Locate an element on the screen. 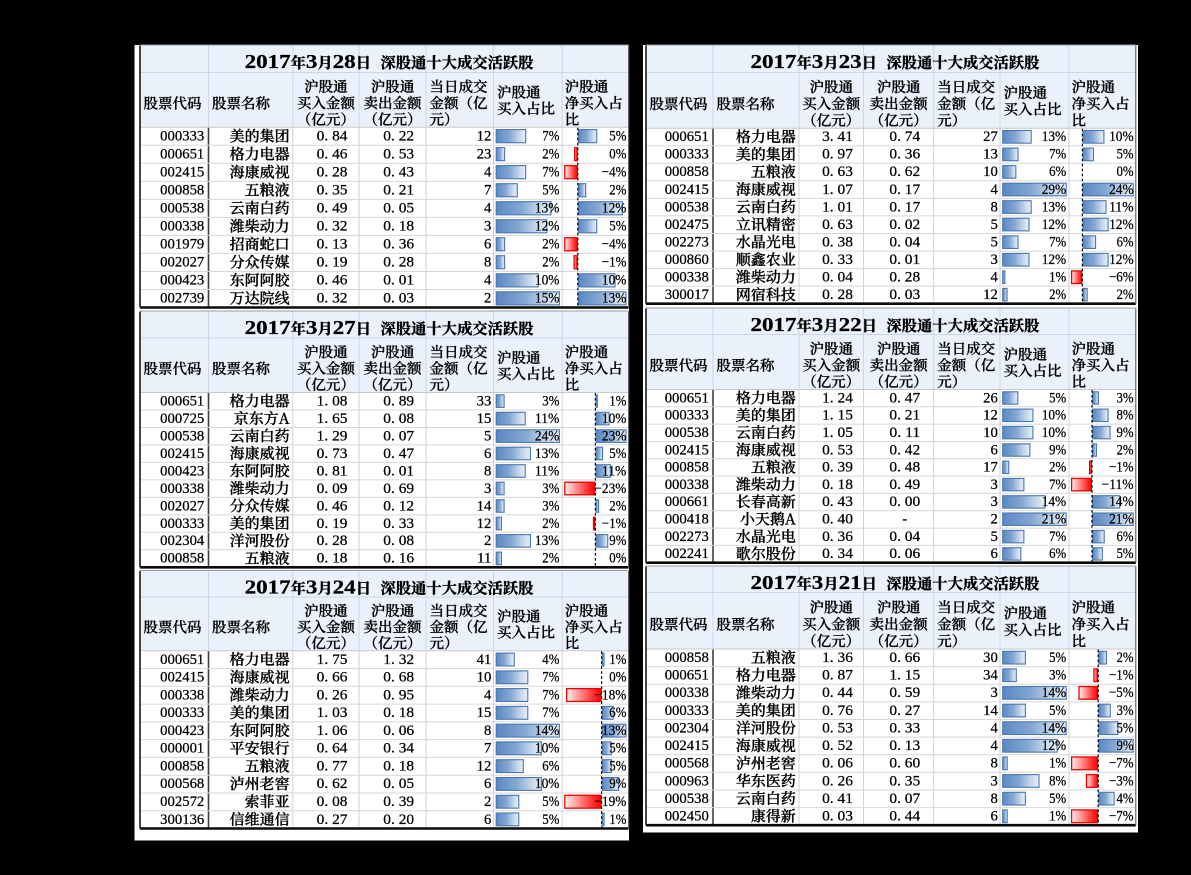 The height and width of the screenshot is (875, 1191). svg-text: 0. 39 is located at coordinates (837, 468).